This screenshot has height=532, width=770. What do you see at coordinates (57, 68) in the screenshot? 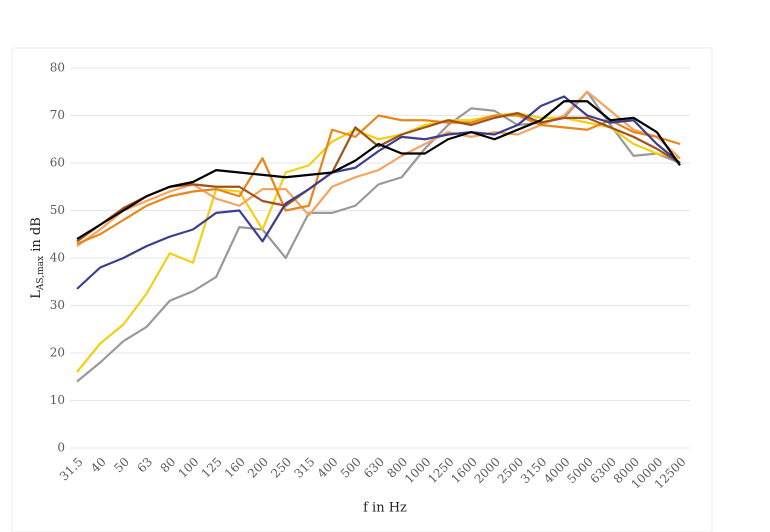
I see `y-tick-label: 80` at bounding box center [57, 68].